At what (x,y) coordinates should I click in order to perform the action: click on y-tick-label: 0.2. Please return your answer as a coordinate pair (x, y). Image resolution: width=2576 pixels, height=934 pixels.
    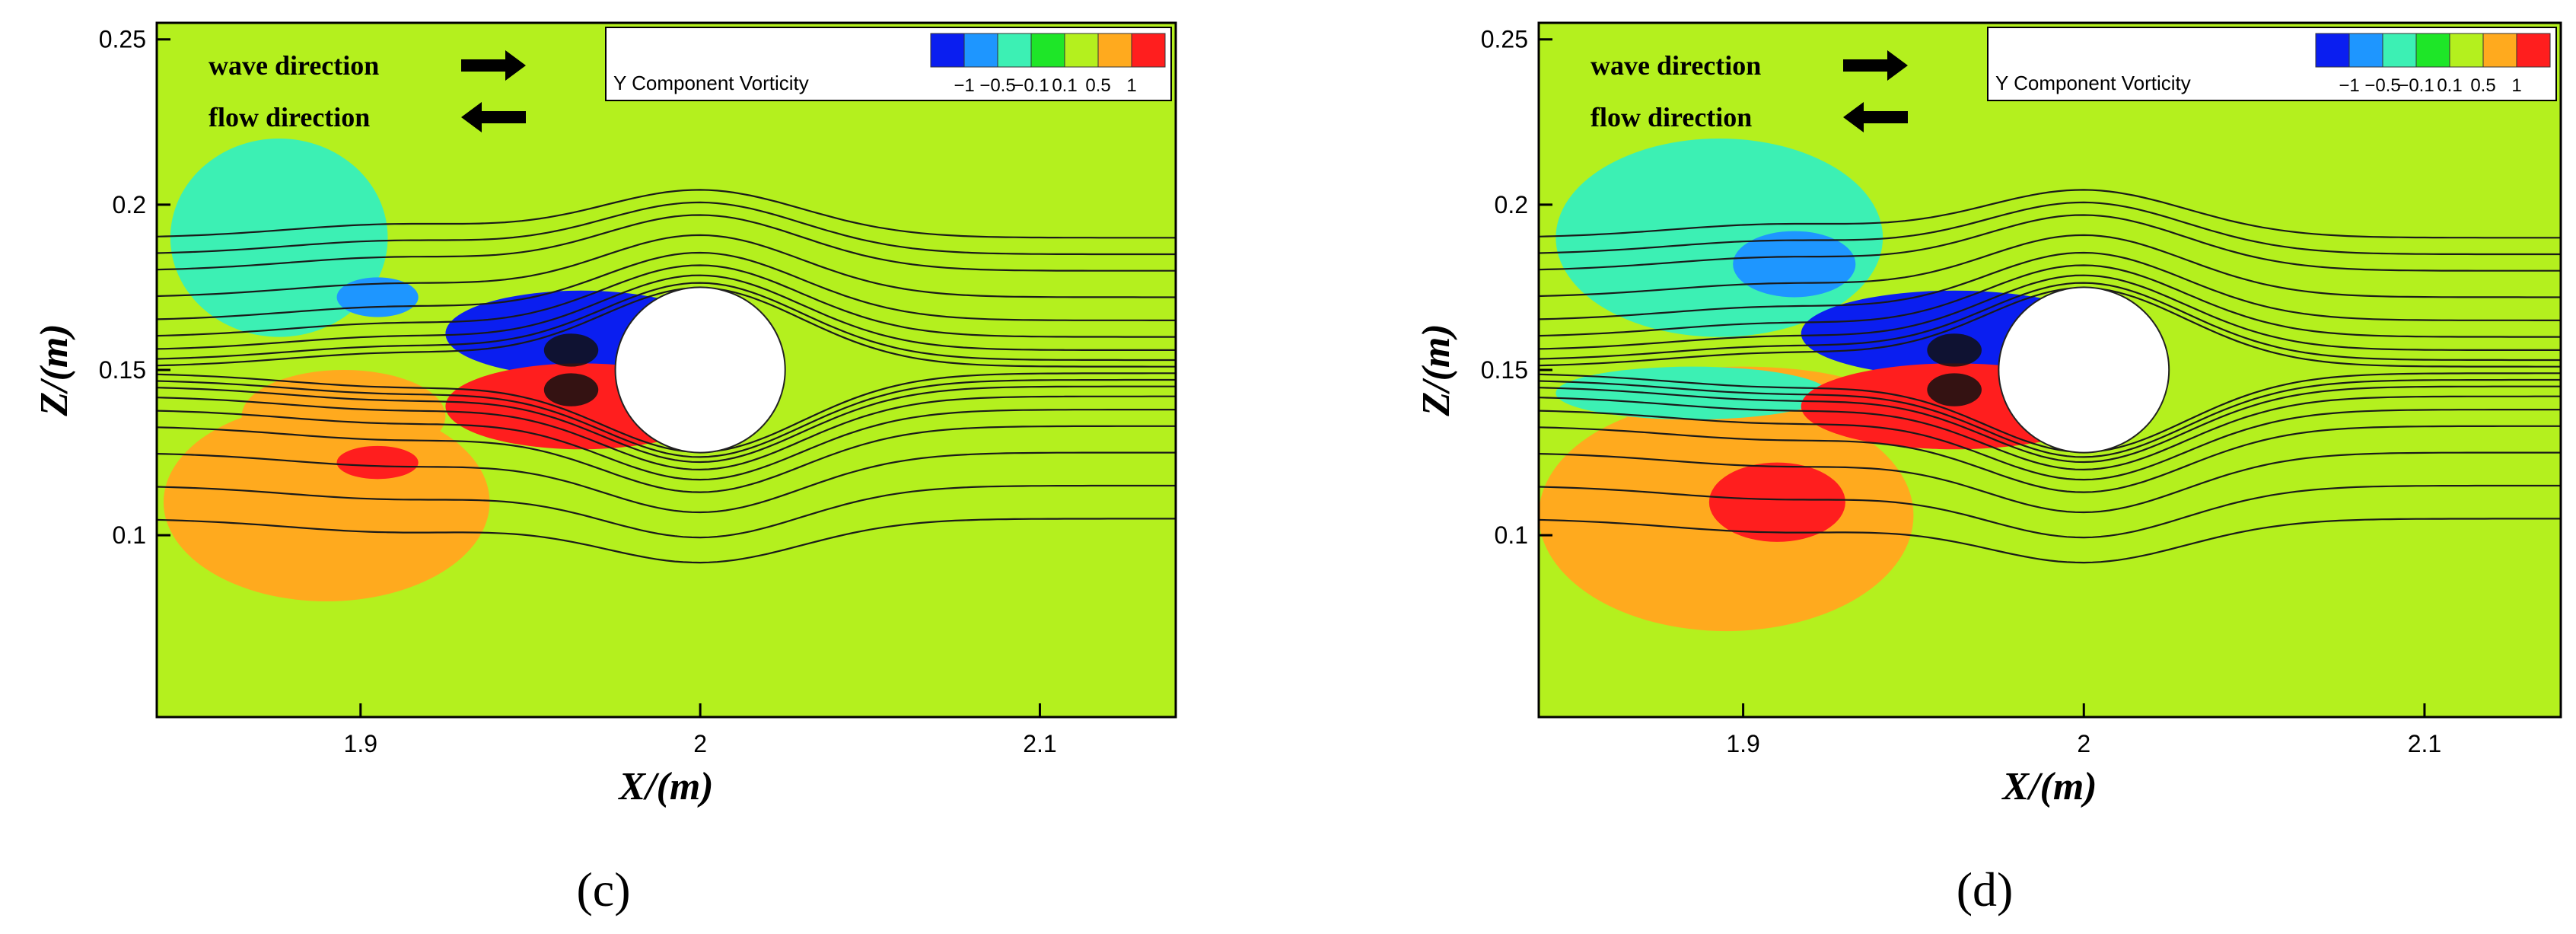
    Looking at the image, I should click on (1511, 204).